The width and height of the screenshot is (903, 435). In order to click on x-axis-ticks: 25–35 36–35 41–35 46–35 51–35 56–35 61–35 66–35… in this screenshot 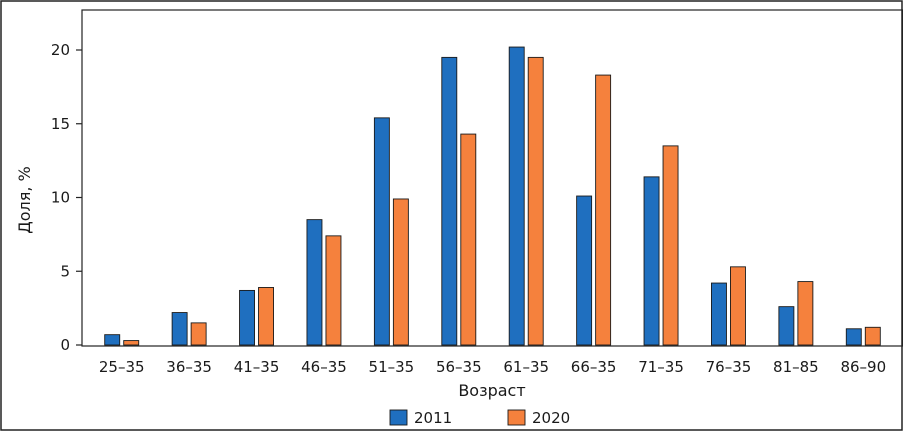, I will do `click(492, 367)`.